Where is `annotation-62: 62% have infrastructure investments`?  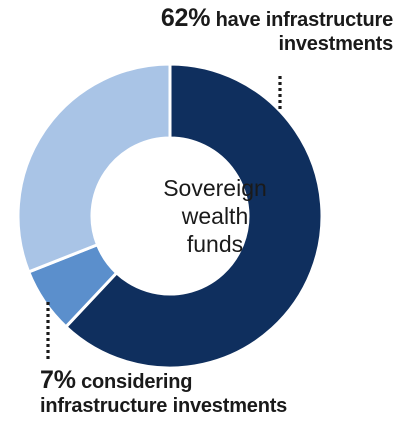 annotation-62: 62% have infrastructure investments is located at coordinates (277, 31).